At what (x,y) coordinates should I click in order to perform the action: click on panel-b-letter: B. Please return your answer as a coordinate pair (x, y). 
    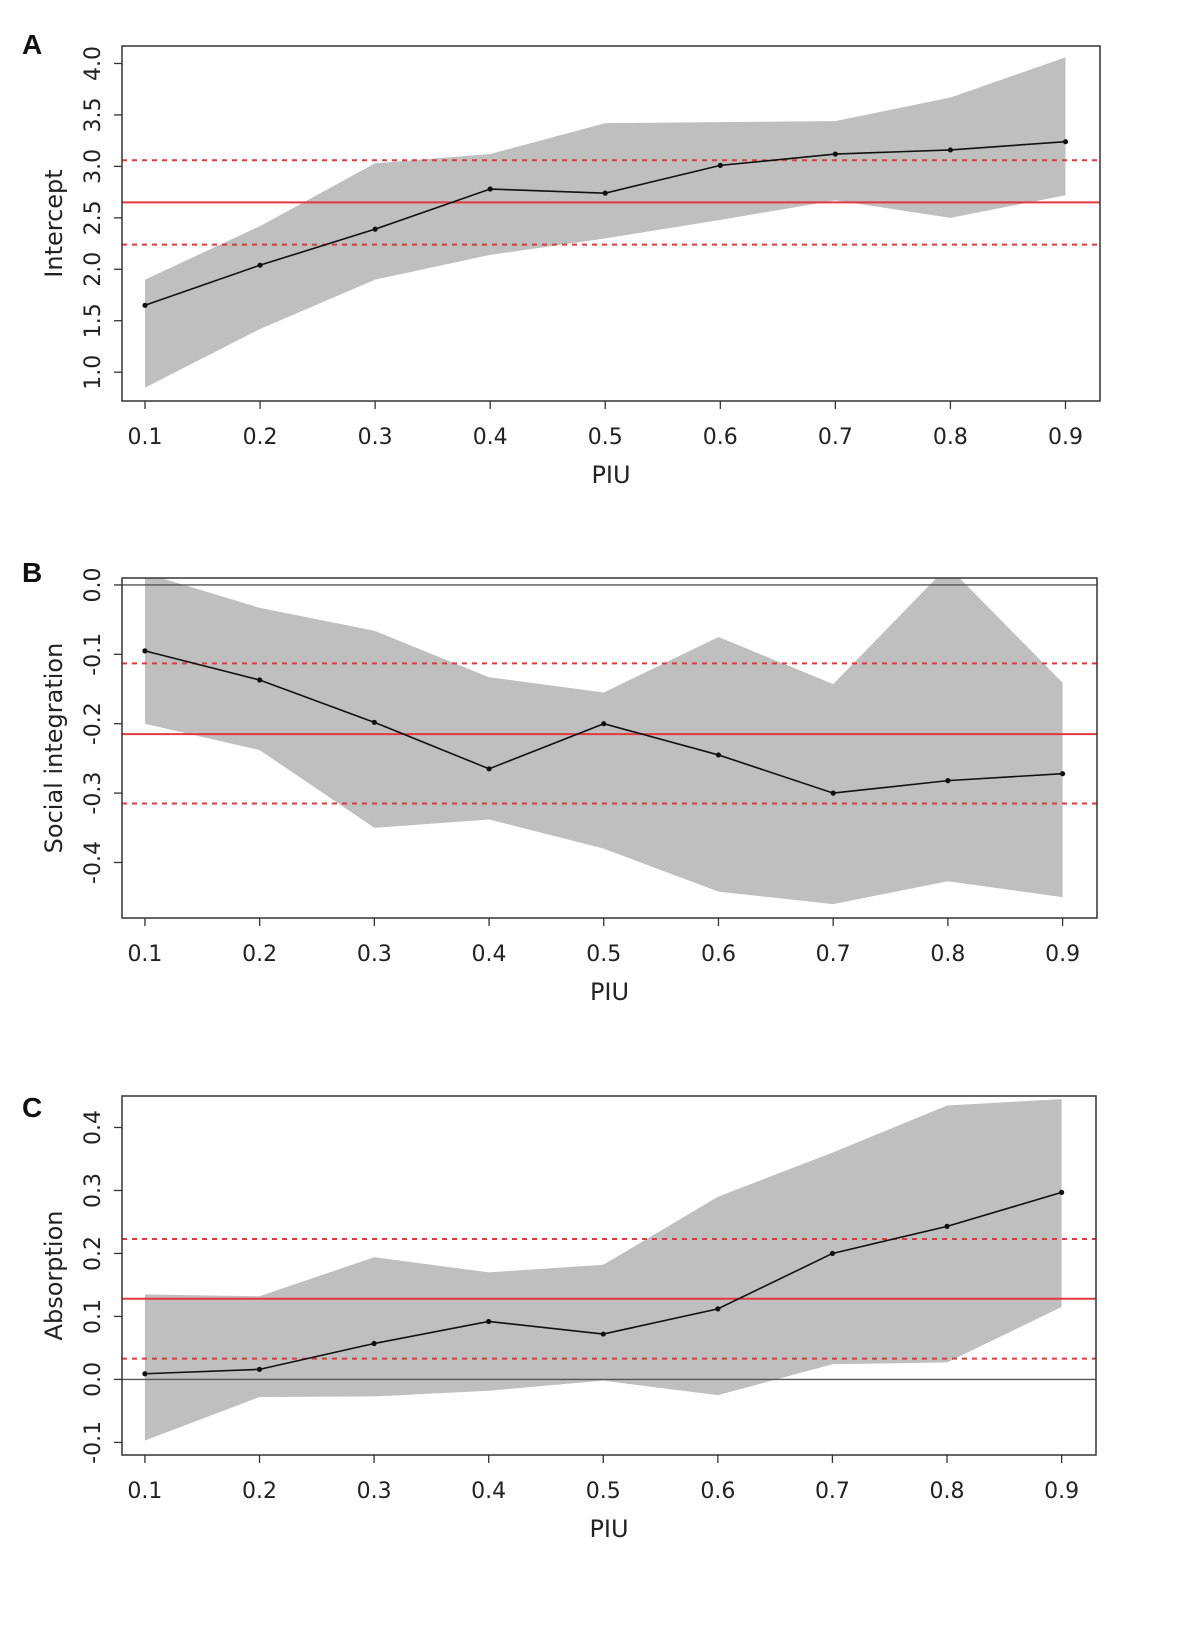
    Looking at the image, I should click on (32, 572).